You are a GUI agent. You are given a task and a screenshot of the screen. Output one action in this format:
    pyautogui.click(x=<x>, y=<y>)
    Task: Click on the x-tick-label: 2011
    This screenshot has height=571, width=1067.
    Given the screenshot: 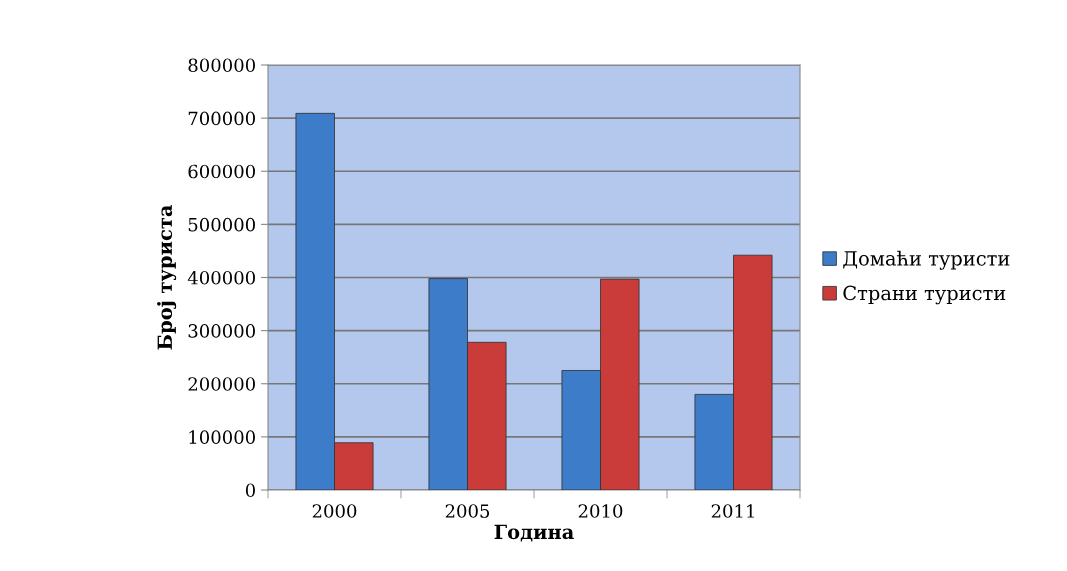 What is the action you would take?
    pyautogui.click(x=732, y=511)
    